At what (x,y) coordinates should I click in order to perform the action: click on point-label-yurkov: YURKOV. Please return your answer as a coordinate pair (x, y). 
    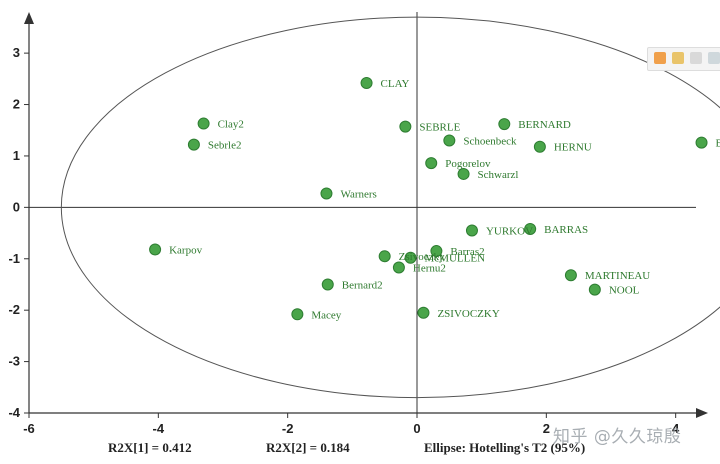
    Looking at the image, I should click on (509, 231).